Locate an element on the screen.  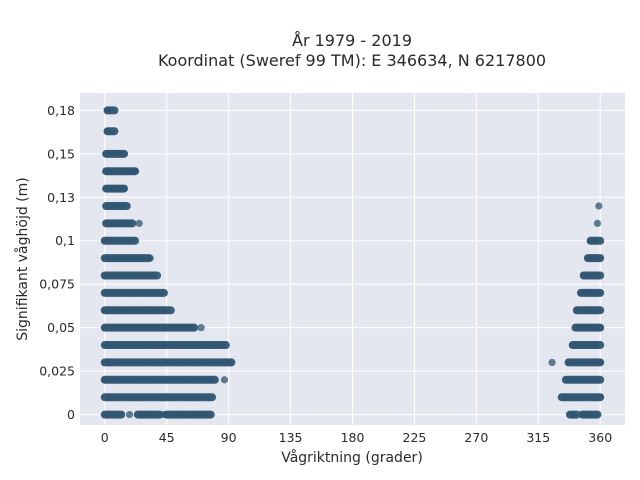
y-tick-label: 0,1 is located at coordinates (65, 240).